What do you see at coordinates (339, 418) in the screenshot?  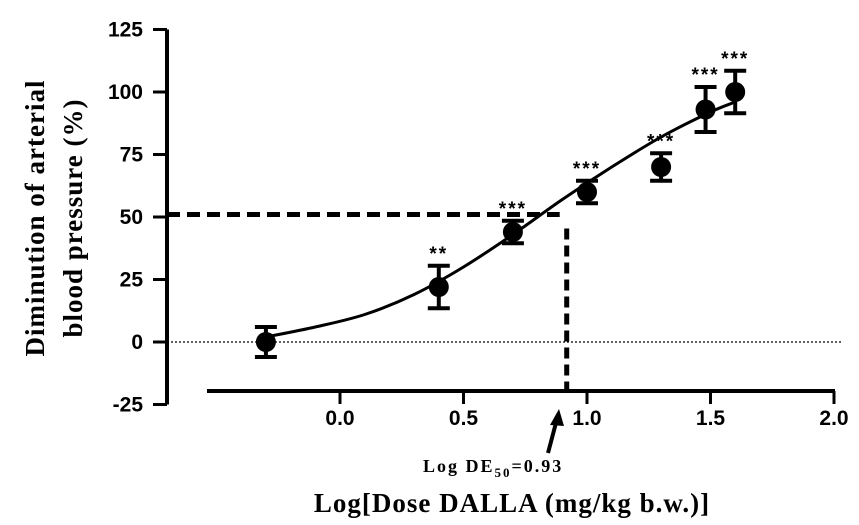 I see `x-tick-label: 0.0` at bounding box center [339, 418].